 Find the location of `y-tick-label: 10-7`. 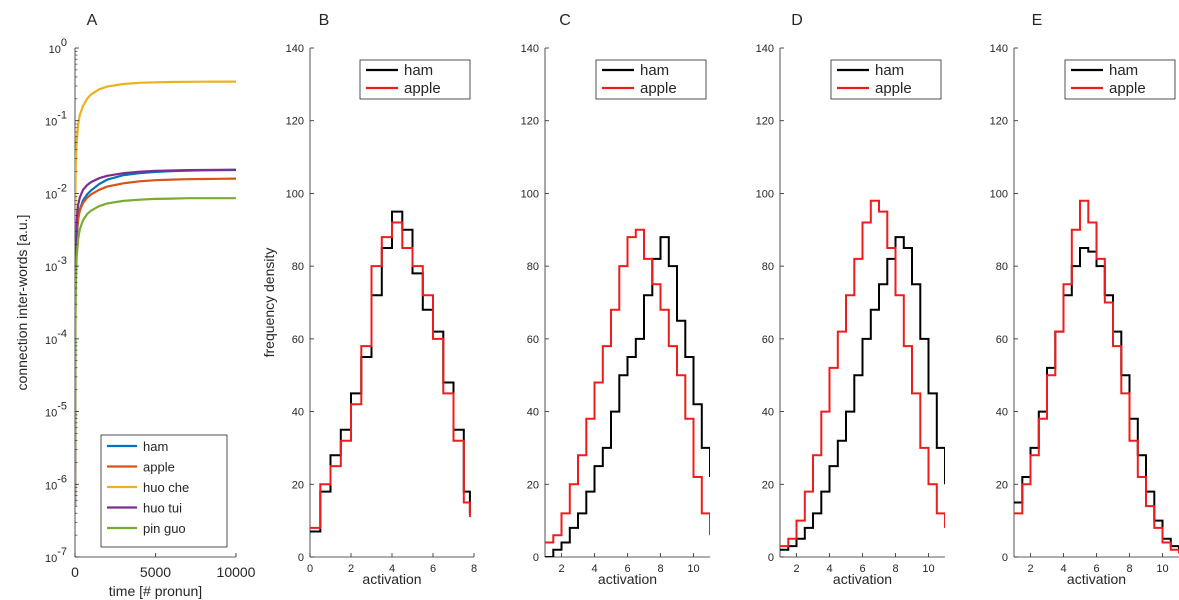

y-tick-label: 10-7 is located at coordinates (56, 555).